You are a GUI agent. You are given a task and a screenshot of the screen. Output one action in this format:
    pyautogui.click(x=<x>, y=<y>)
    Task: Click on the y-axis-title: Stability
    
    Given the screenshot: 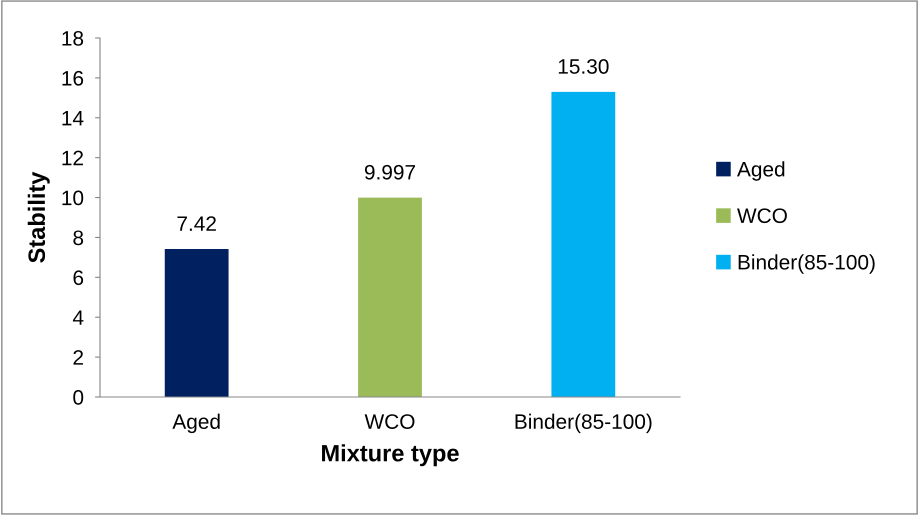 What is the action you would take?
    pyautogui.click(x=39, y=217)
    